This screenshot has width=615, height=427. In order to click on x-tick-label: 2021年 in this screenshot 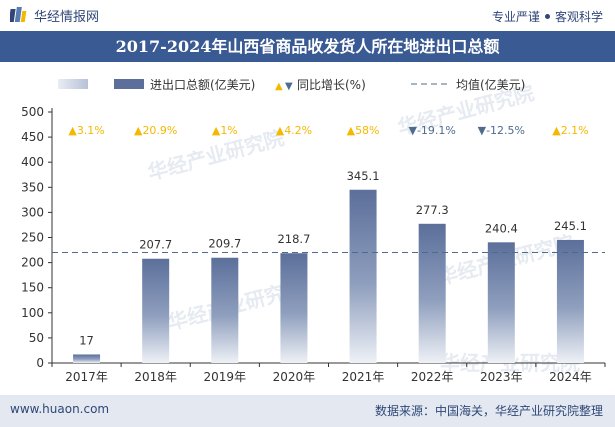, I will do `click(363, 377)`.